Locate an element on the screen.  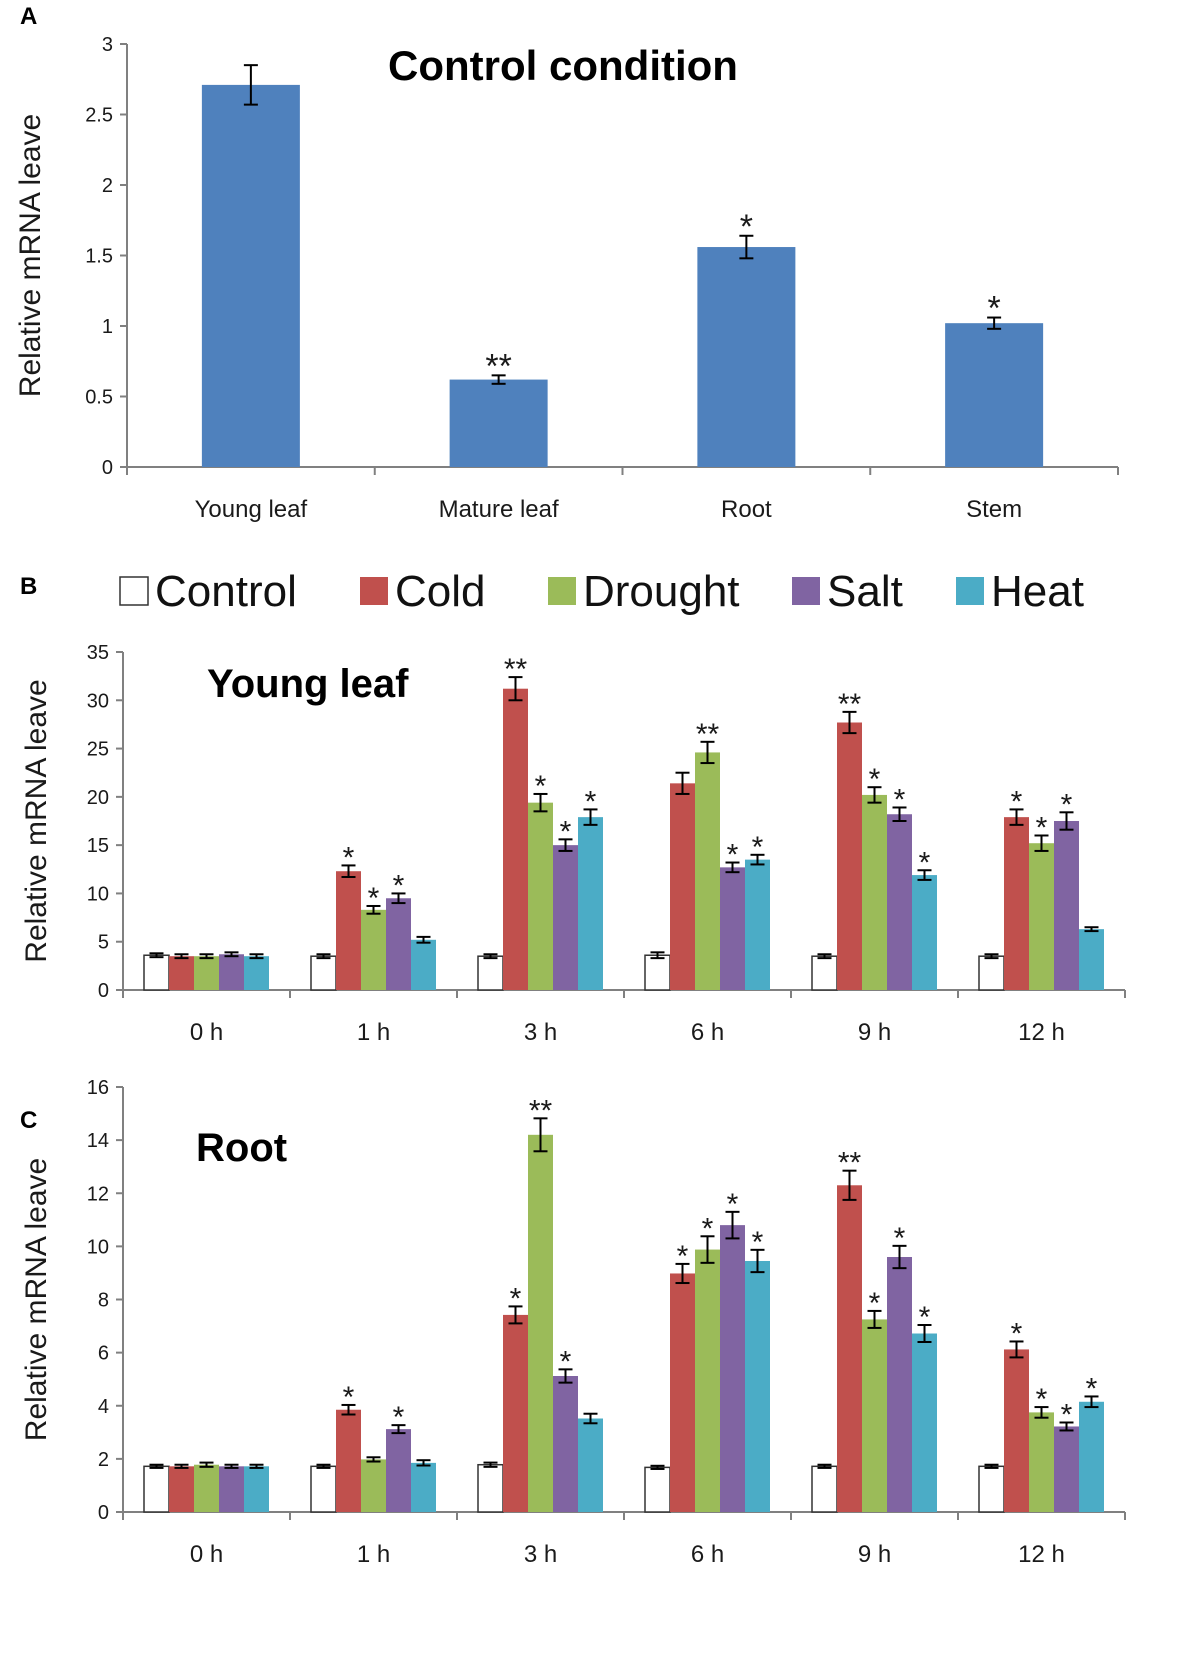
y-tick-label: 6 is located at coordinates (103, 1354).